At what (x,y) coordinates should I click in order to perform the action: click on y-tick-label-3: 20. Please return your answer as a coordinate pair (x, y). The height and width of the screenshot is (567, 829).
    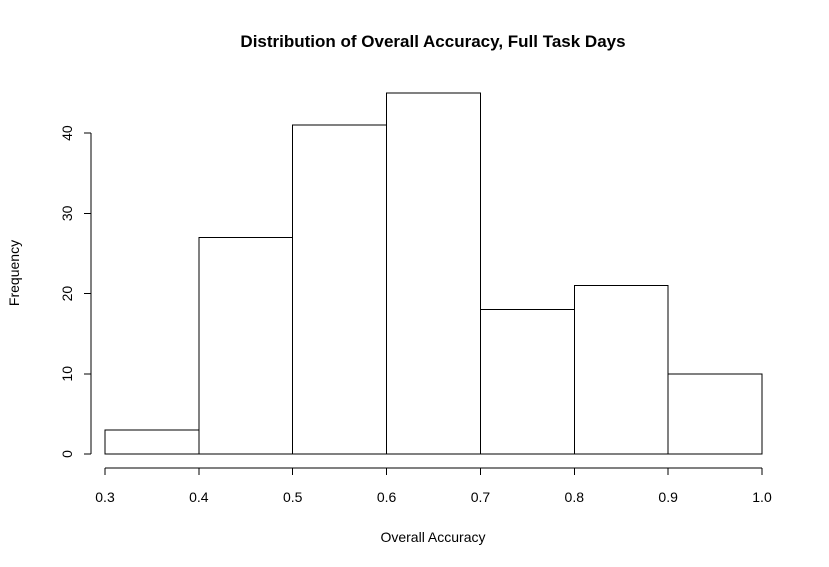
    Looking at the image, I should click on (67, 294).